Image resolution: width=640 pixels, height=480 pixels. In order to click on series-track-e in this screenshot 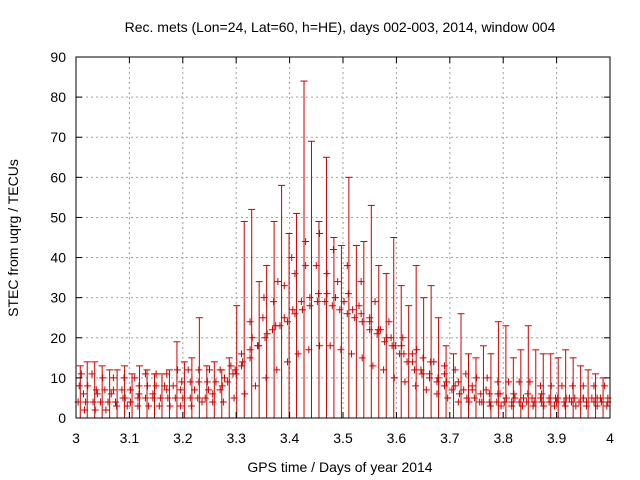, I will do `click(346, 378)`.